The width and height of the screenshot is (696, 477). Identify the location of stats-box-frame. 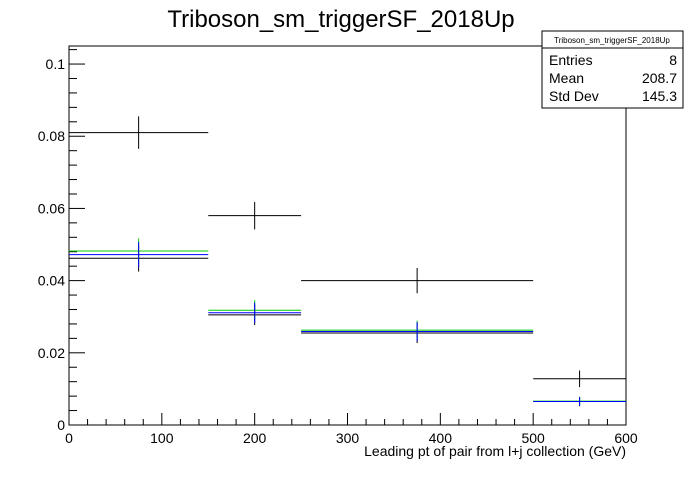
(612, 69).